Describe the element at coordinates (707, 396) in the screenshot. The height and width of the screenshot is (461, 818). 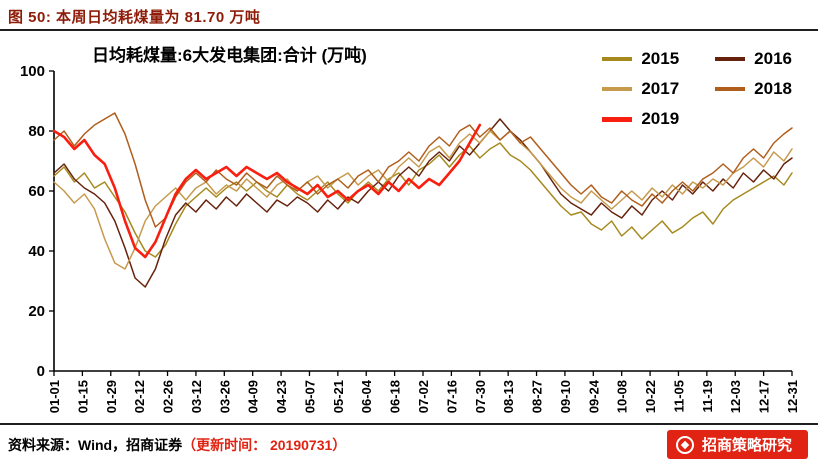
I see `x-tick-label: 11-19` at that location.